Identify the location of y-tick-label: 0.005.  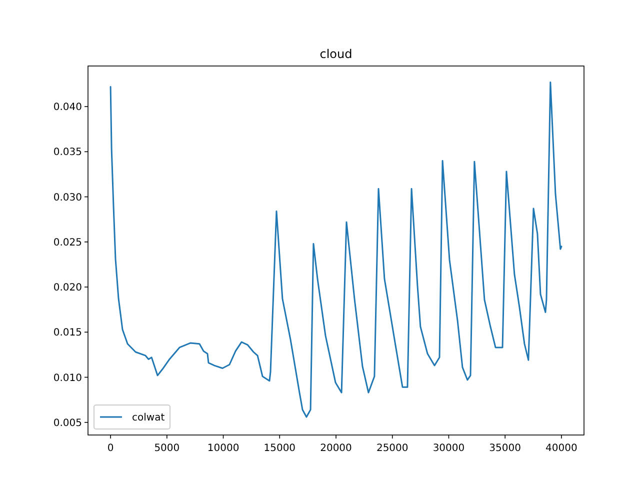
(67, 423).